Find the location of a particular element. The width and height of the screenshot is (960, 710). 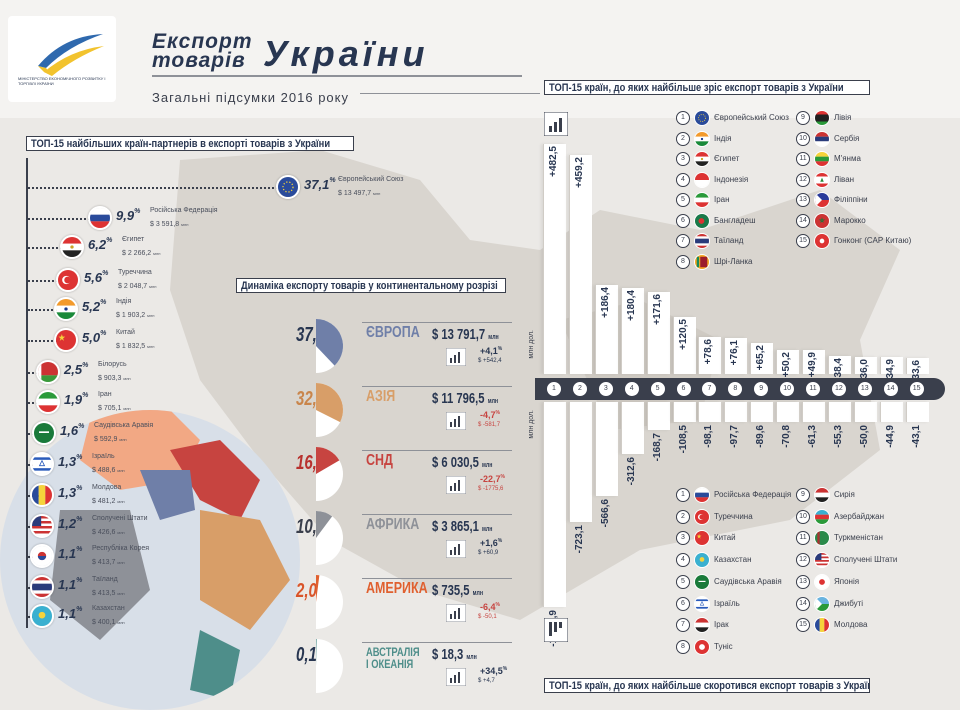

partner-value: $ 413,7 млн is located at coordinates (108, 562).